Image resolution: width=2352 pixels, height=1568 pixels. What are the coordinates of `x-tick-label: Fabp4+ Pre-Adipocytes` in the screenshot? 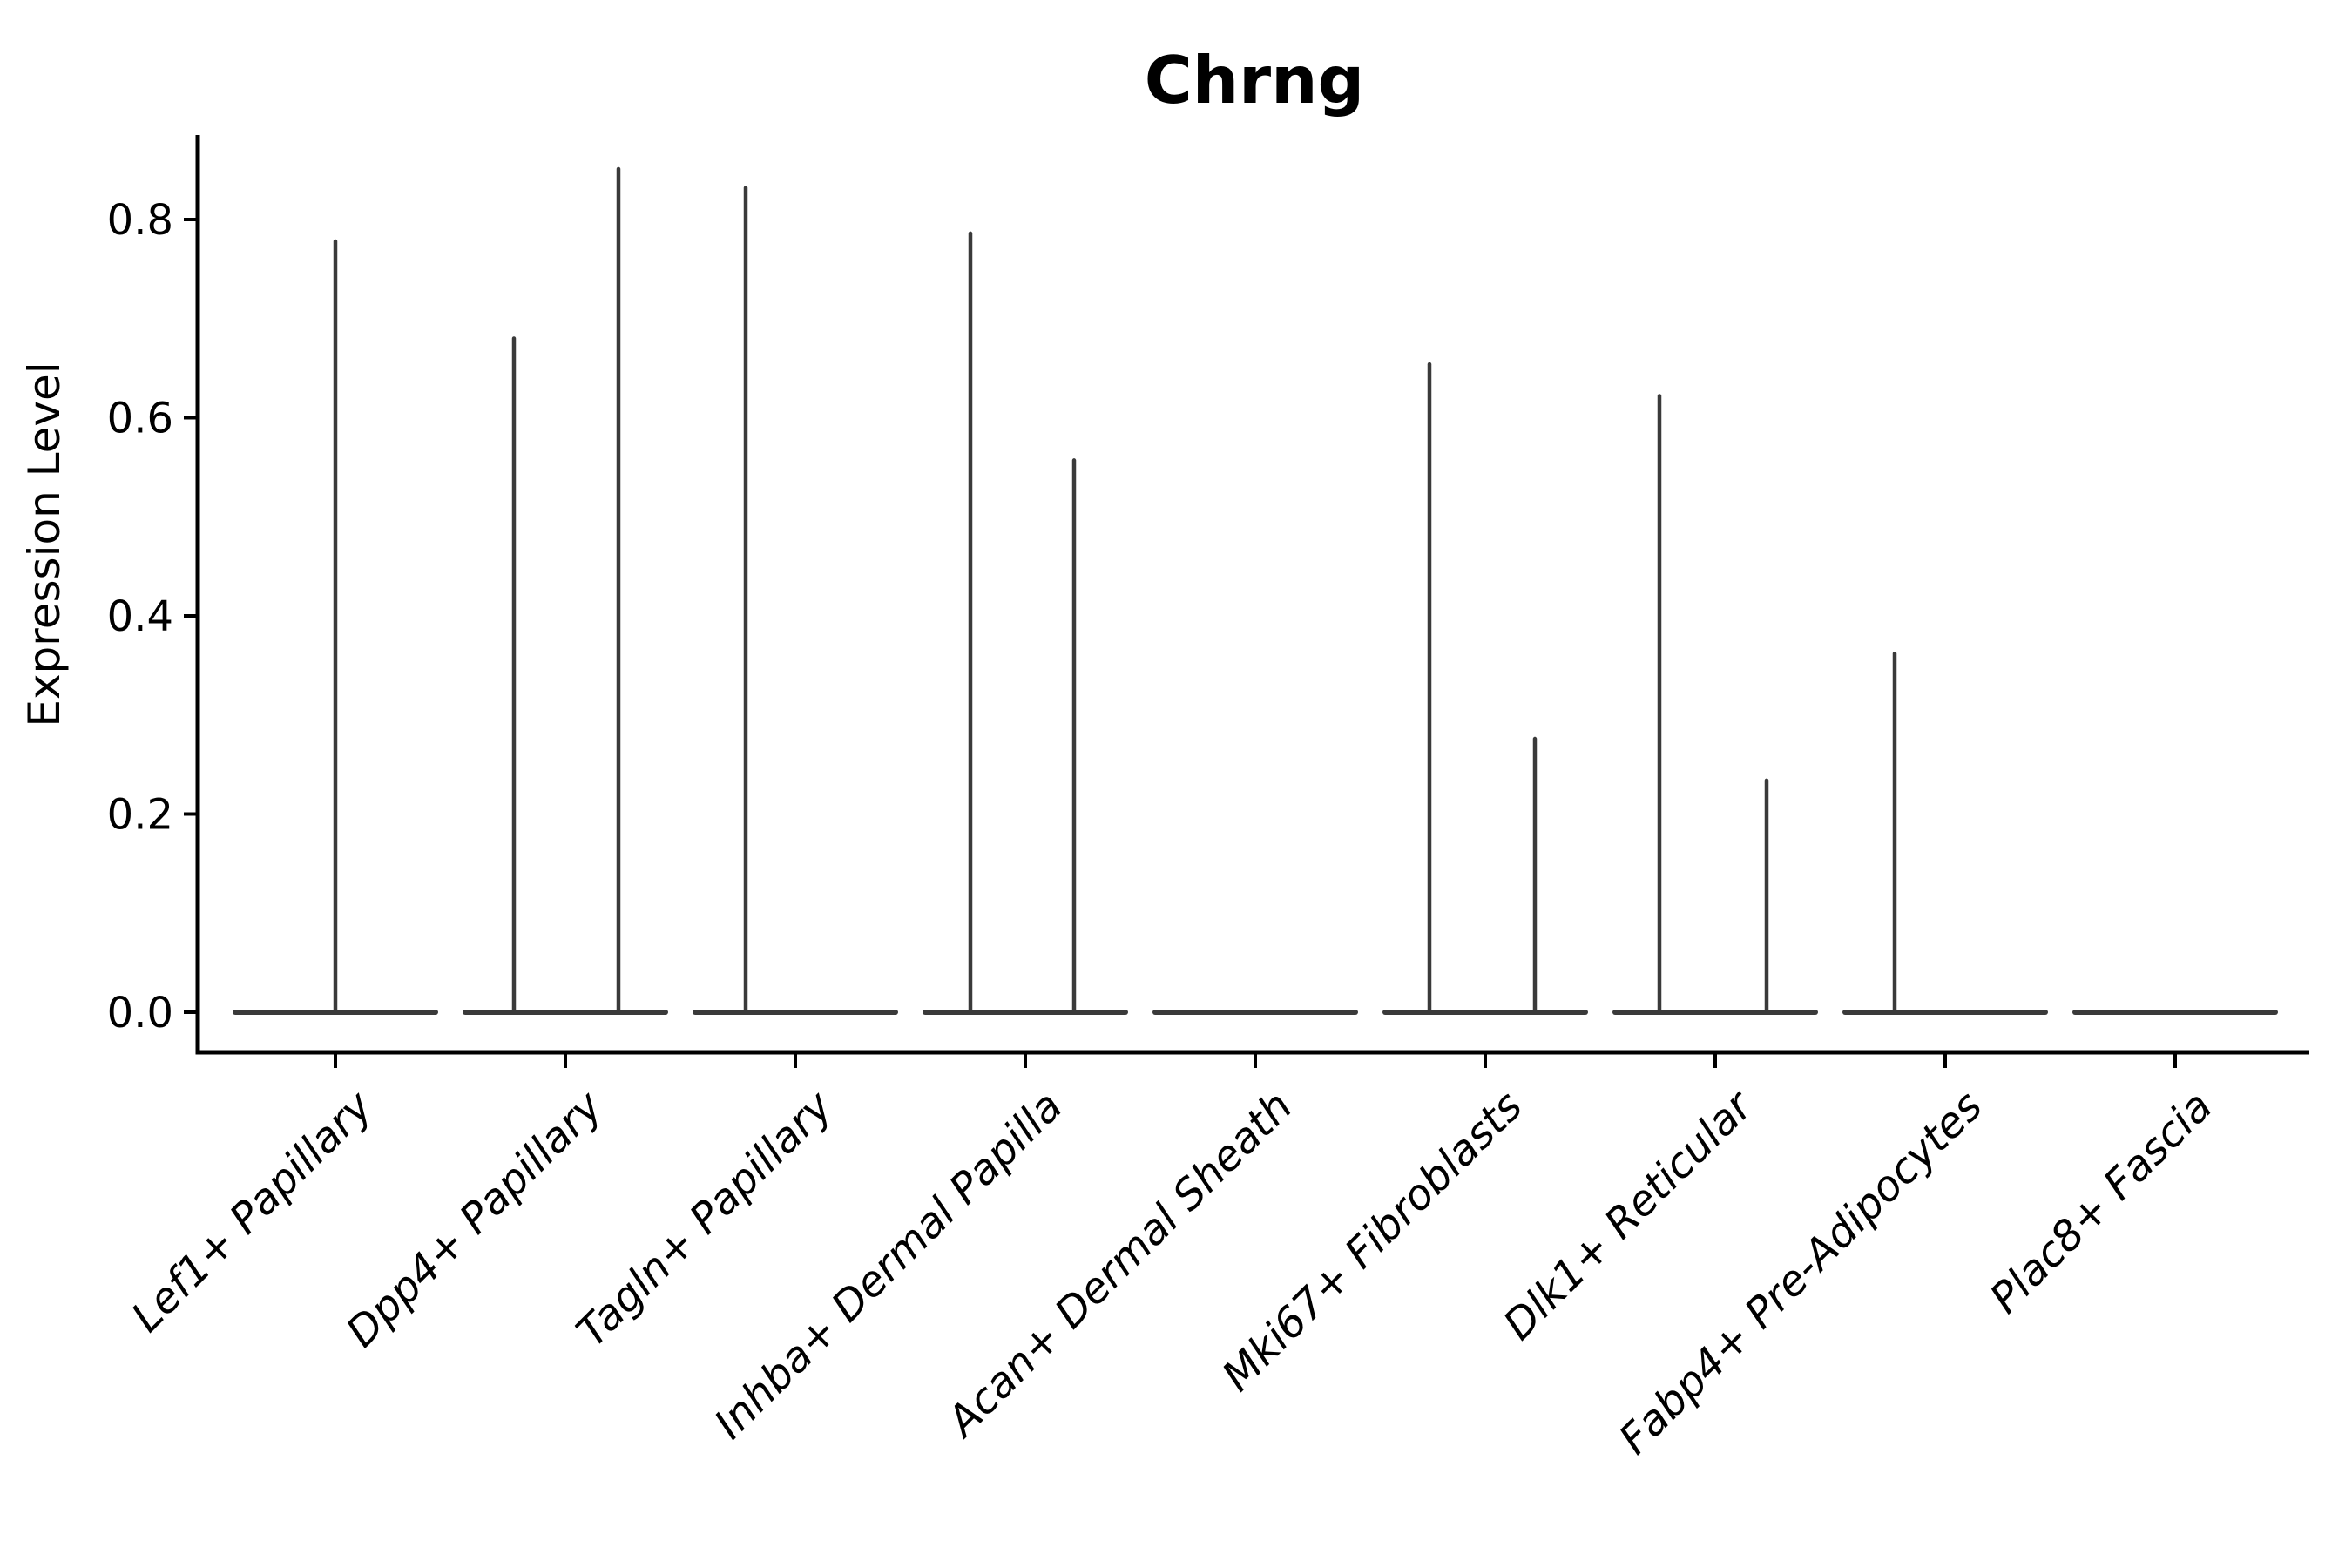 It's located at (1801, 1273).